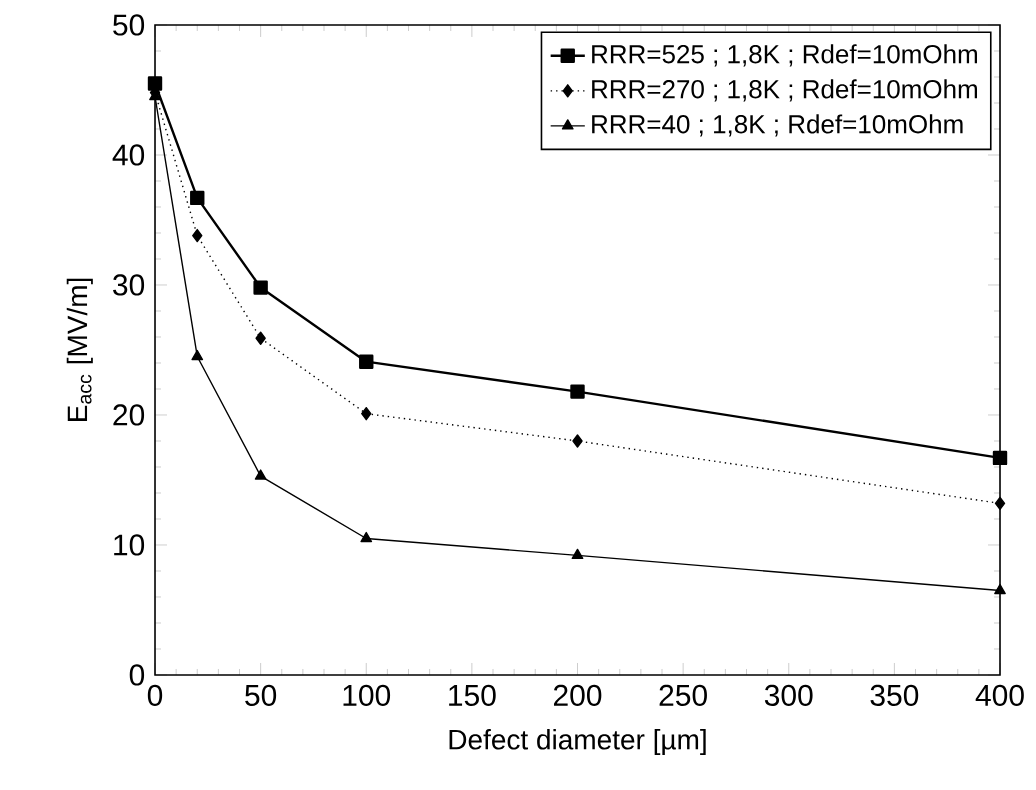 Image resolution: width=1036 pixels, height=790 pixels. Describe the element at coordinates (683, 695) in the screenshot. I see `x-tick-label: 250` at that location.